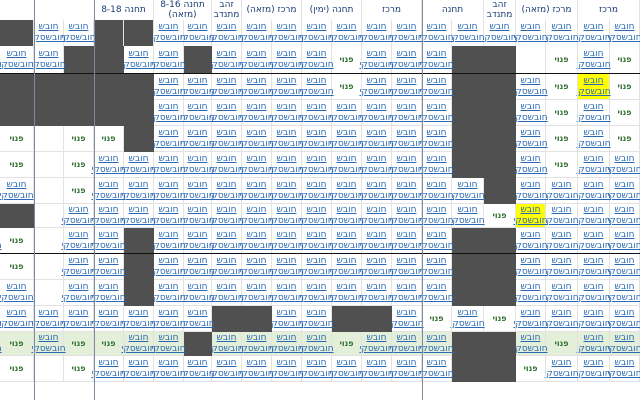 This screenshot has width=640, height=400. I want to click on sub-header-3: חובש חובשסקי, so click(530, 33).